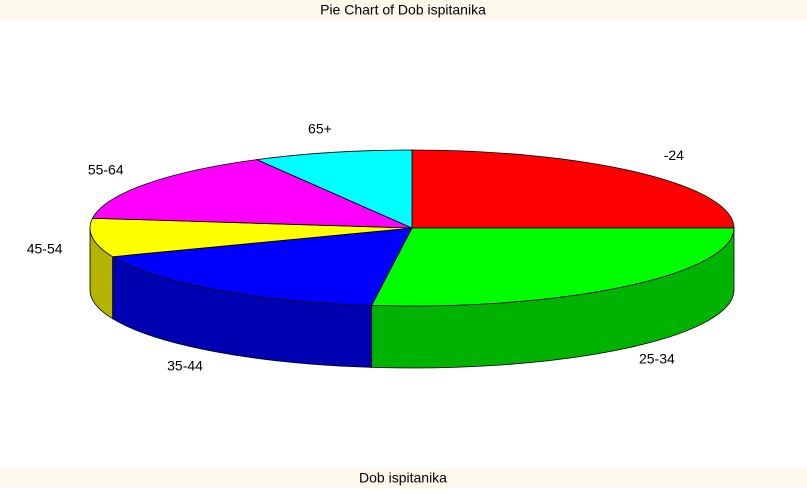  What do you see at coordinates (185, 366) in the screenshot?
I see `slice-label: 35-44` at bounding box center [185, 366].